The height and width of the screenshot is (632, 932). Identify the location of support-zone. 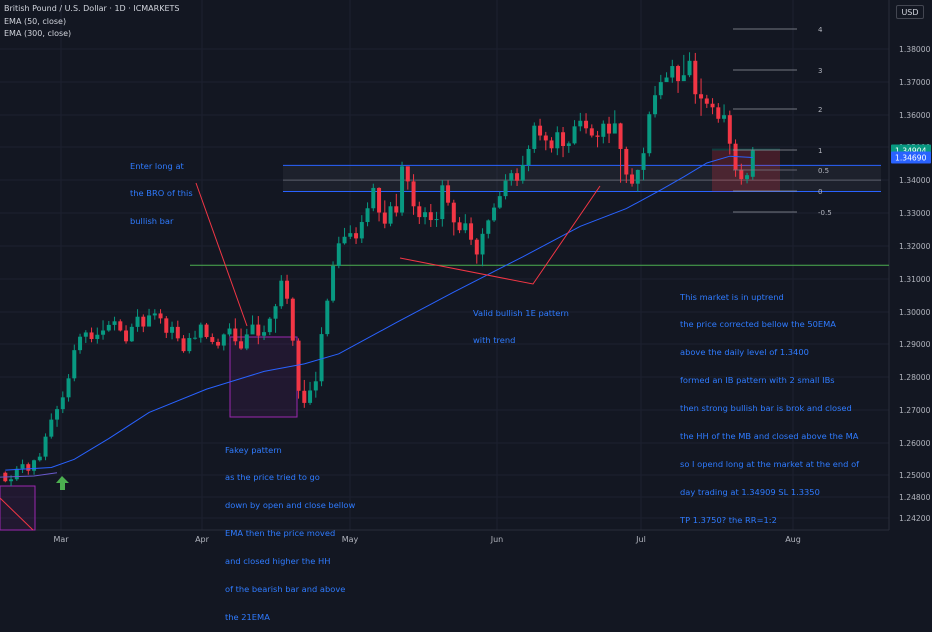
(582, 178).